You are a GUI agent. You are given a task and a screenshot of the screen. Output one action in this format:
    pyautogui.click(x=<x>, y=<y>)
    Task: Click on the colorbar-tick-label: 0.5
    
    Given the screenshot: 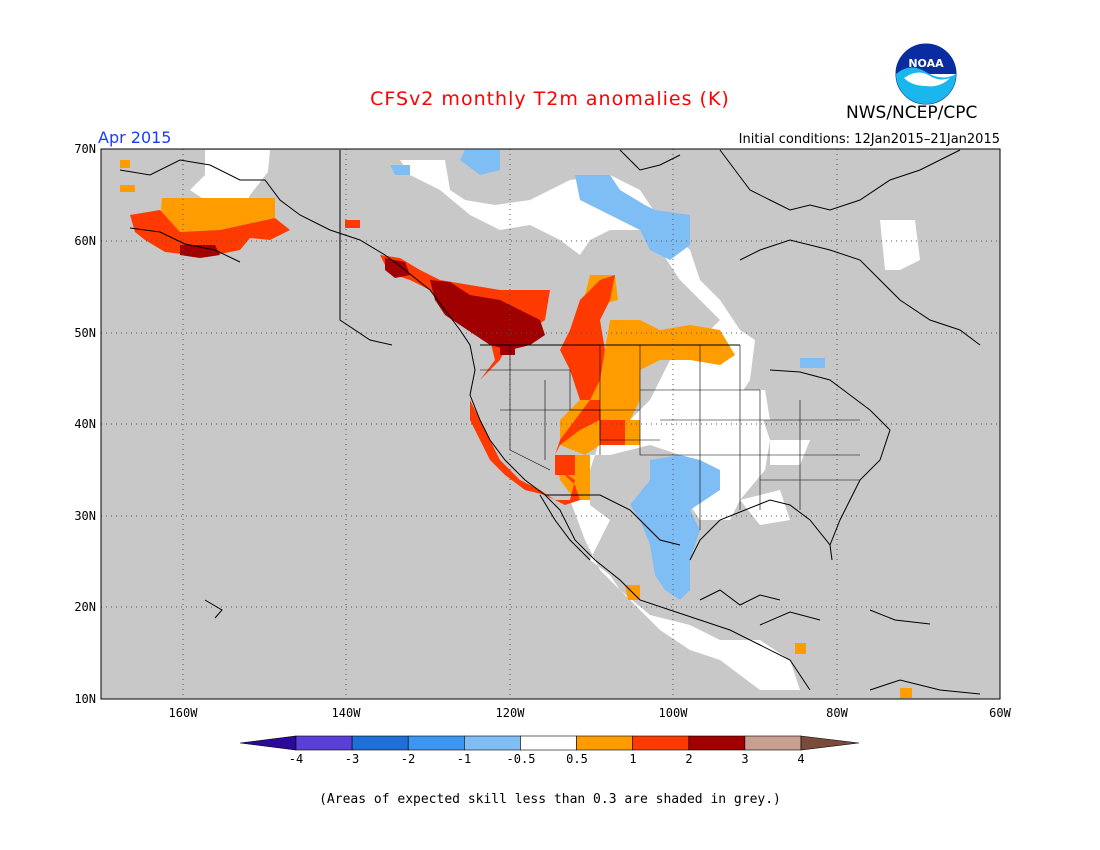 What is the action you would take?
    pyautogui.click(x=577, y=759)
    